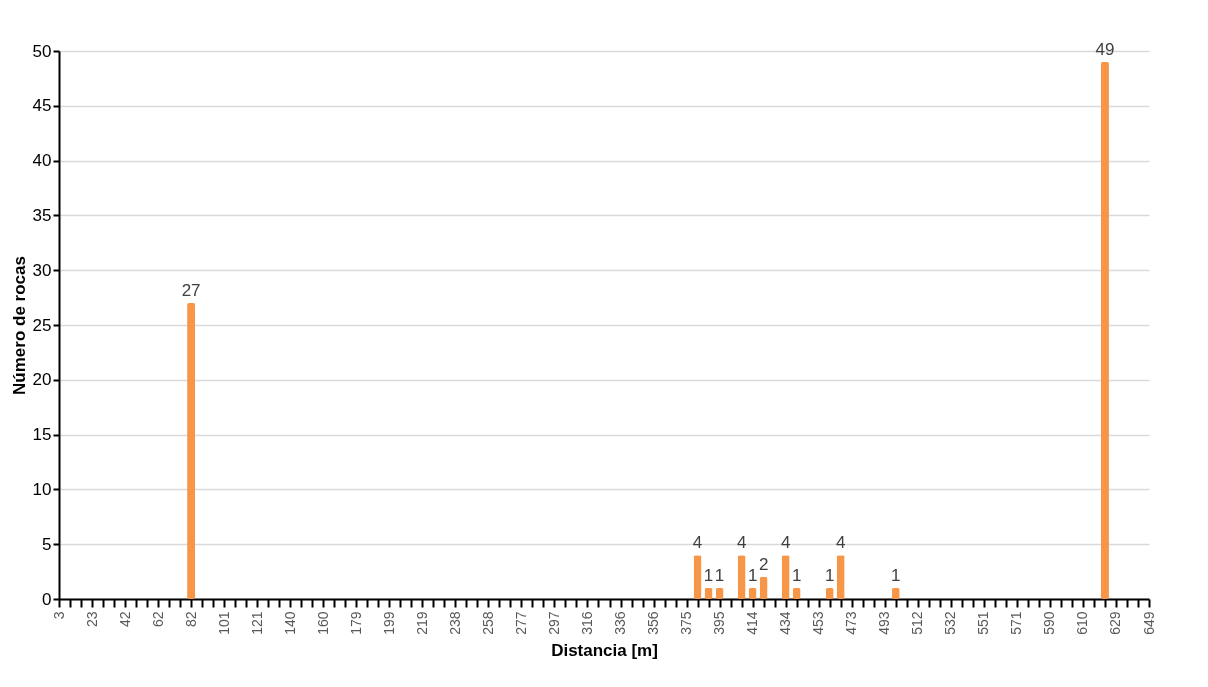 The height and width of the screenshot is (687, 1208). I want to click on x-tick-label: 62, so click(157, 619).